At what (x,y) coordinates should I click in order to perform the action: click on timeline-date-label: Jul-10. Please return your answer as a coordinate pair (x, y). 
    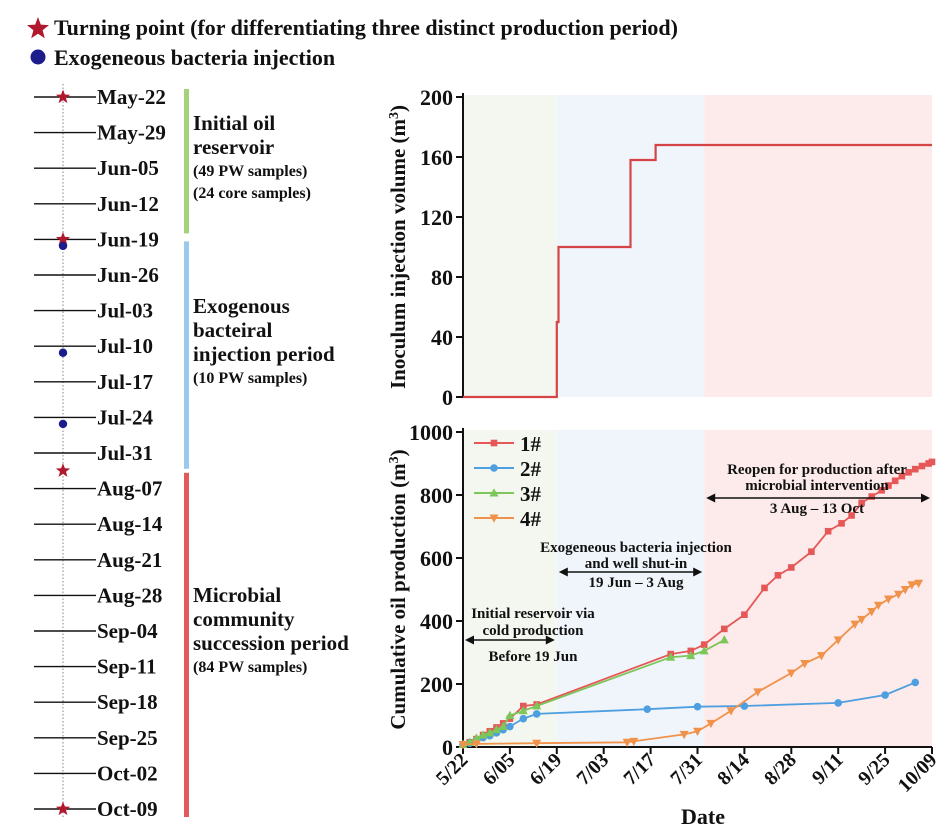
    Looking at the image, I should click on (125, 346).